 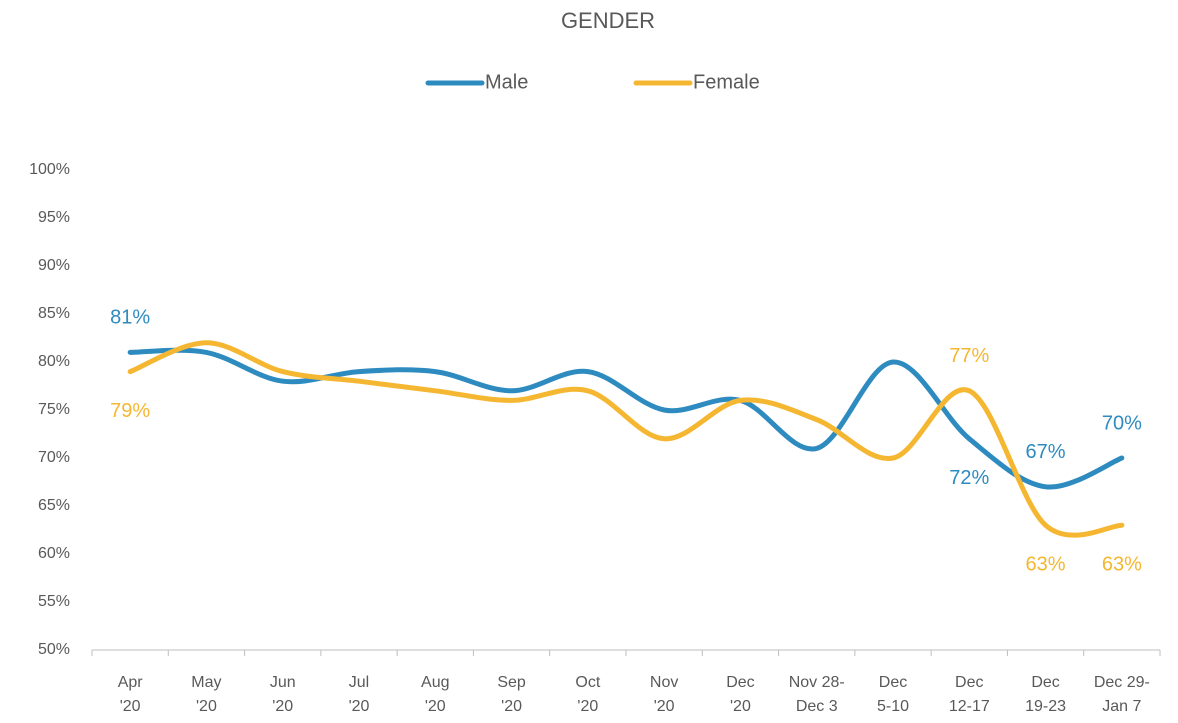 What do you see at coordinates (1121, 706) in the screenshot?
I see `x-tick-label: Jan 7` at bounding box center [1121, 706].